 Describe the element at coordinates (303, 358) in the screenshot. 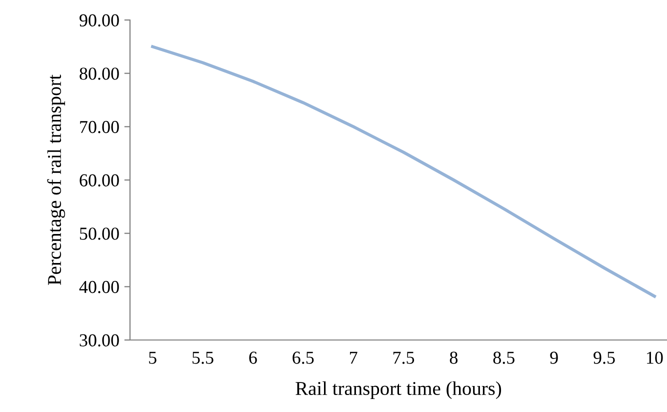

I see `x-tick-label: 6.5` at that location.